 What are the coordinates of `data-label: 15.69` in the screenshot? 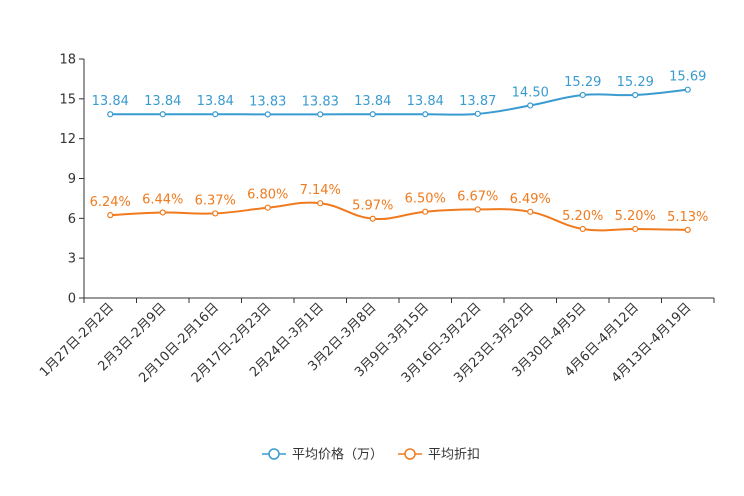 It's located at (687, 77).